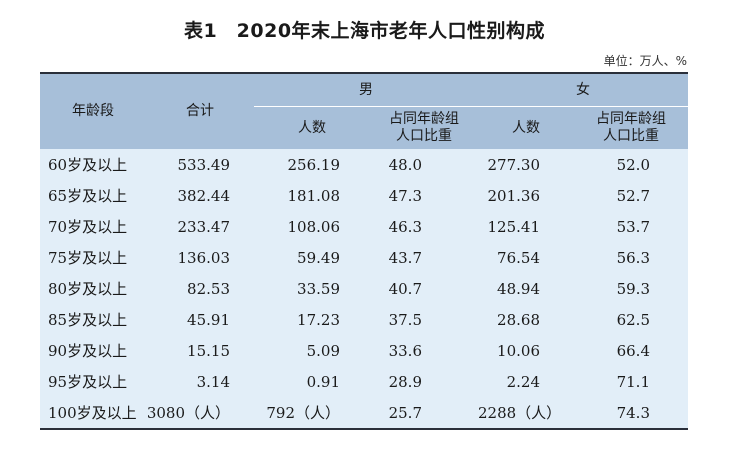  Describe the element at coordinates (200, 288) in the screenshot. I see `cell-total: 82.53` at that location.